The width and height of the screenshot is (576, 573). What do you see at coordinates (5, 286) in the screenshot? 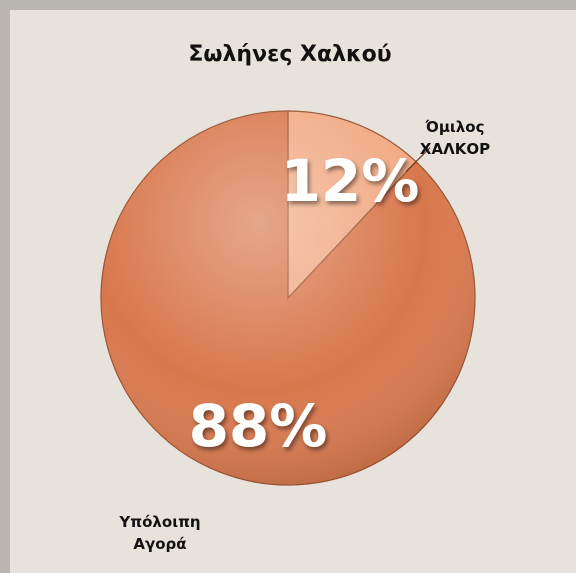
I see `frame-left` at bounding box center [5, 286].